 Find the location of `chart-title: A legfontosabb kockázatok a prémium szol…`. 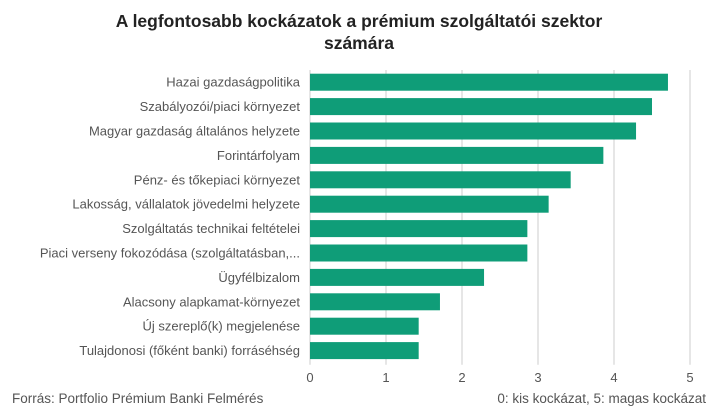

chart-title: A legfontosabb kockázatok a prémium szol… is located at coordinates (359, 32).